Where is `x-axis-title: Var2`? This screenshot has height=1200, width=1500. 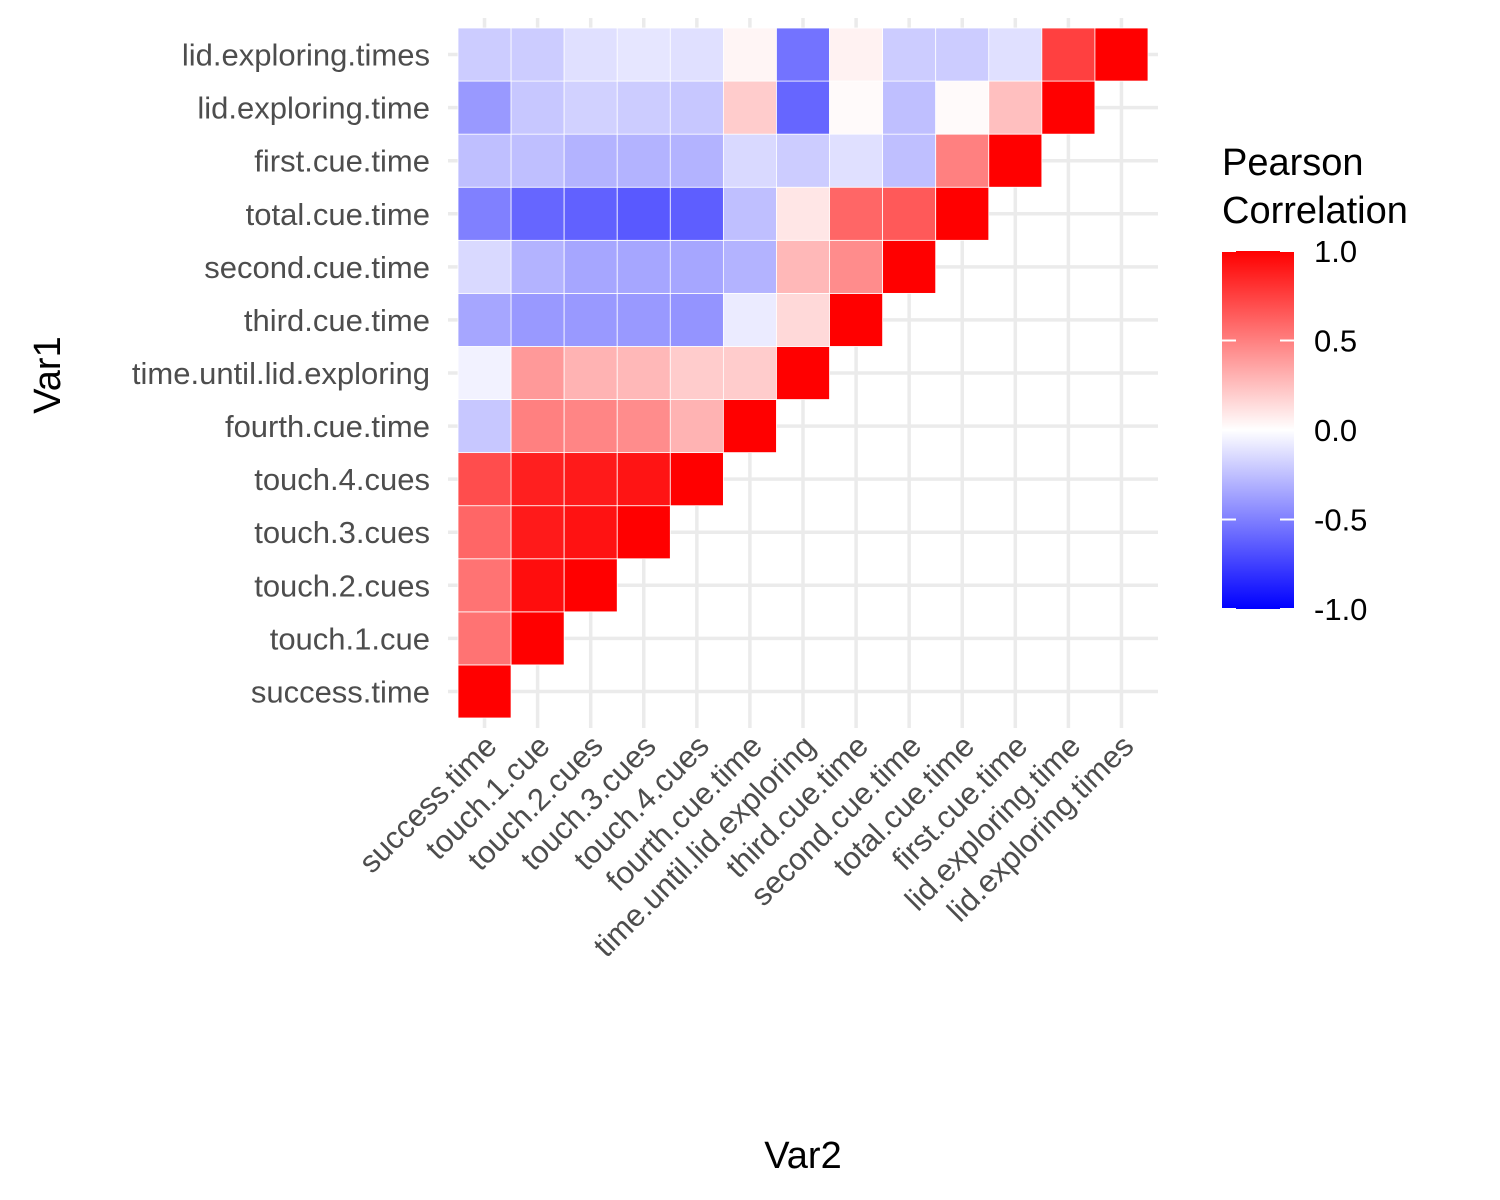 x-axis-title: Var2 is located at coordinates (802, 1156).